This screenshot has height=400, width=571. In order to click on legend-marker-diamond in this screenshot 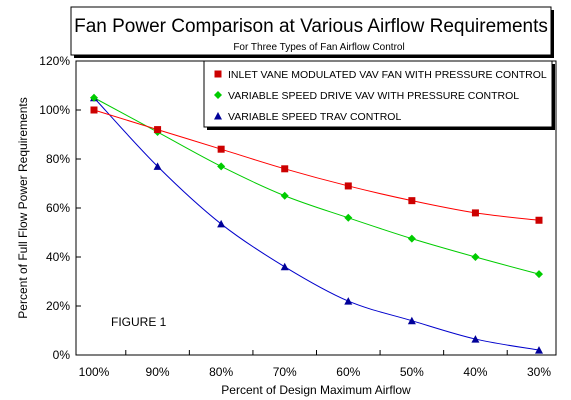, I will do `click(218, 95)`.